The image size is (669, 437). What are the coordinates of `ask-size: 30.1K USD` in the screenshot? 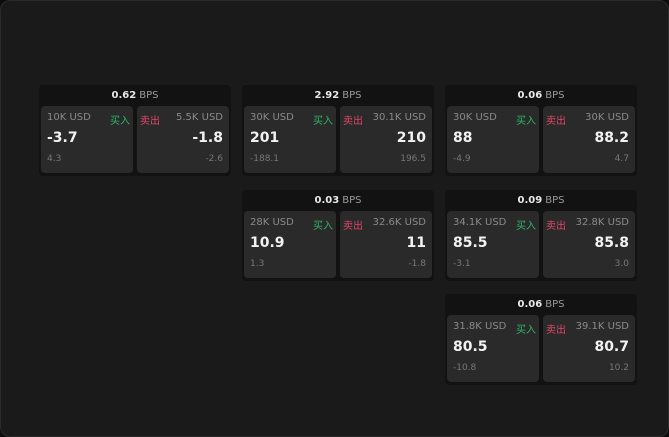 It's located at (399, 117).